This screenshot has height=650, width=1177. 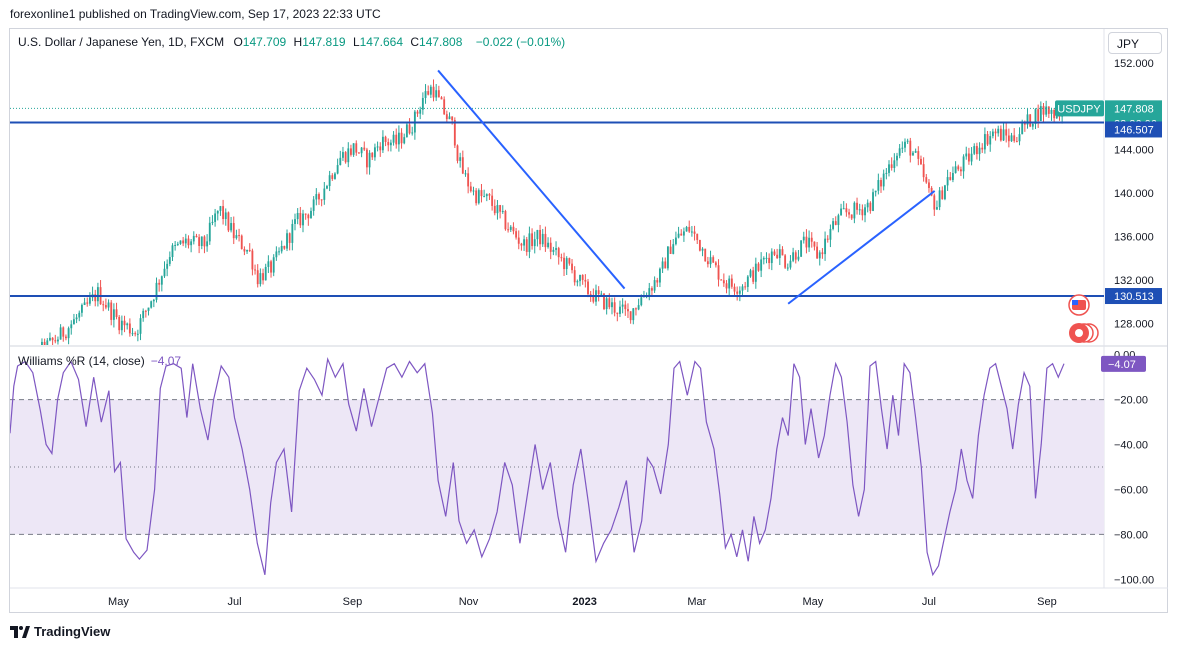 I want to click on event-flags, so click(x=1083, y=318).